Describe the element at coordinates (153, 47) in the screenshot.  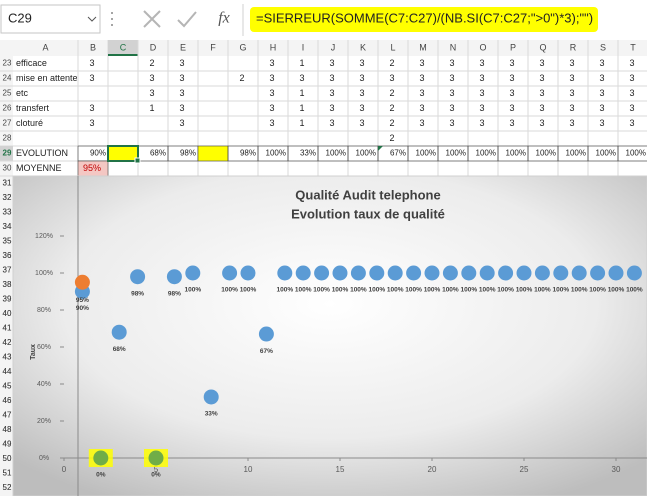
I see `column-header: D` at that location.